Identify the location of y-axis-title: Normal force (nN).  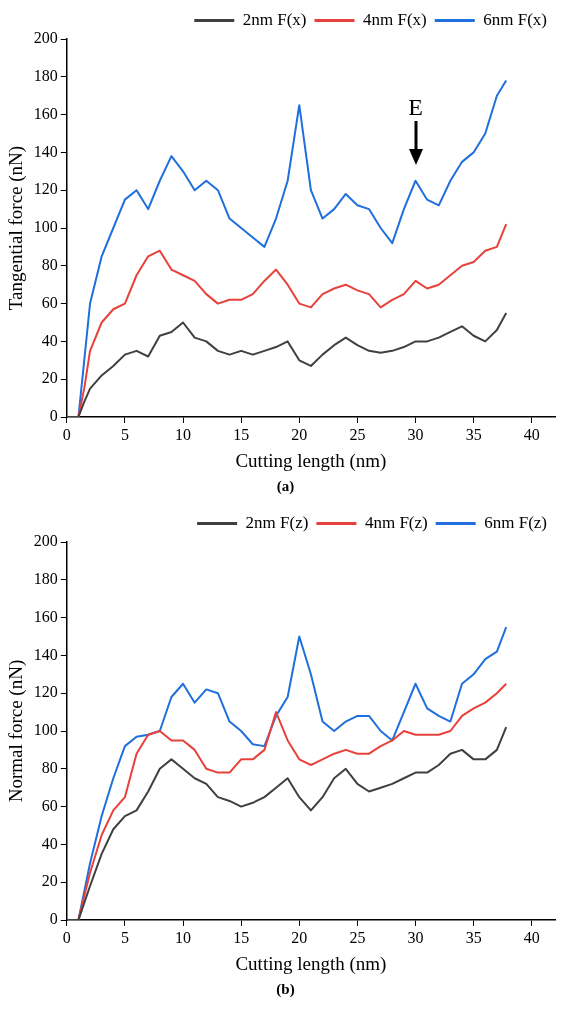
(16, 731).